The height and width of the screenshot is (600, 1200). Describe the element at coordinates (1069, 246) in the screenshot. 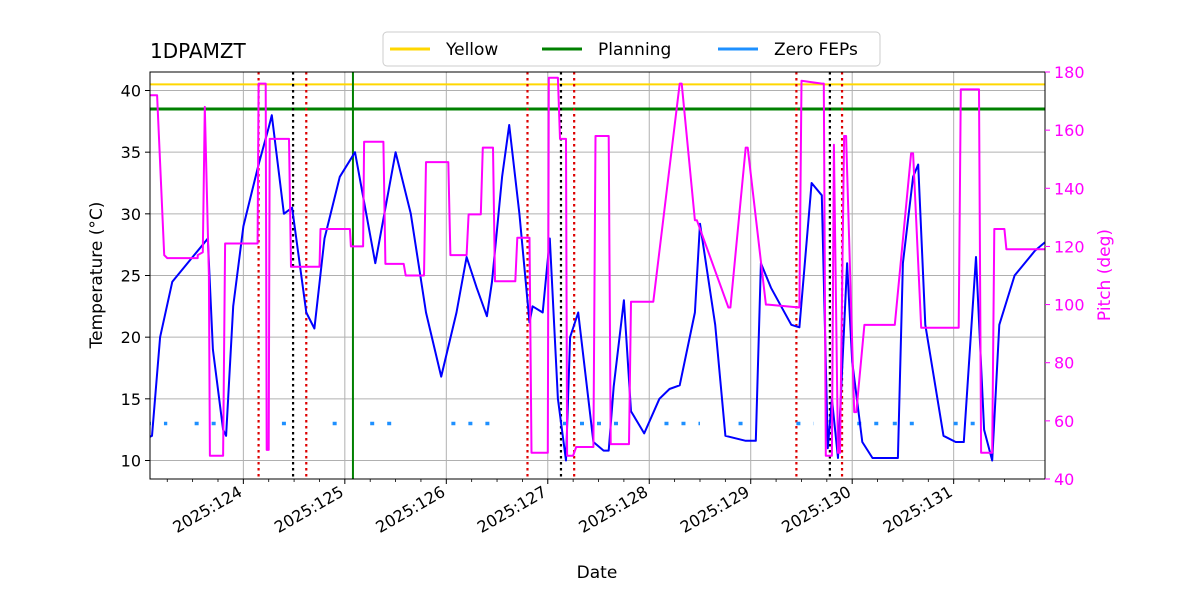

I see `y2-tick-label: 120` at that location.